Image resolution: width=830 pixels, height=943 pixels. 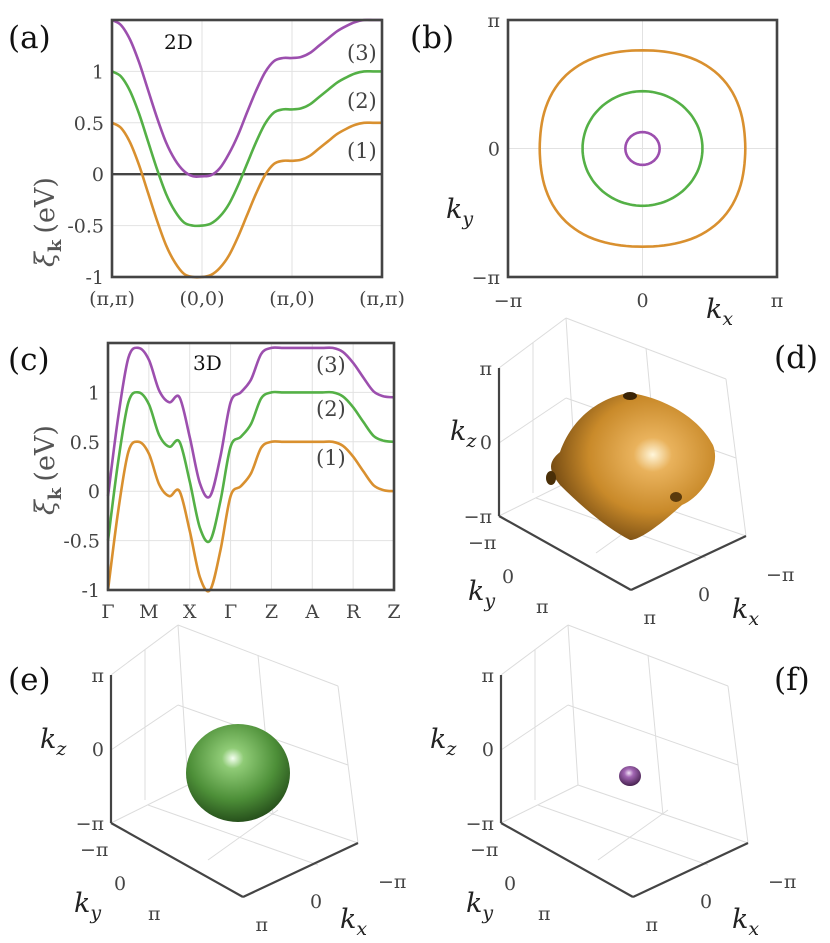 What do you see at coordinates (753, 929) in the screenshot?
I see `panel-f-xlabel-sub: x` at bounding box center [753, 929].